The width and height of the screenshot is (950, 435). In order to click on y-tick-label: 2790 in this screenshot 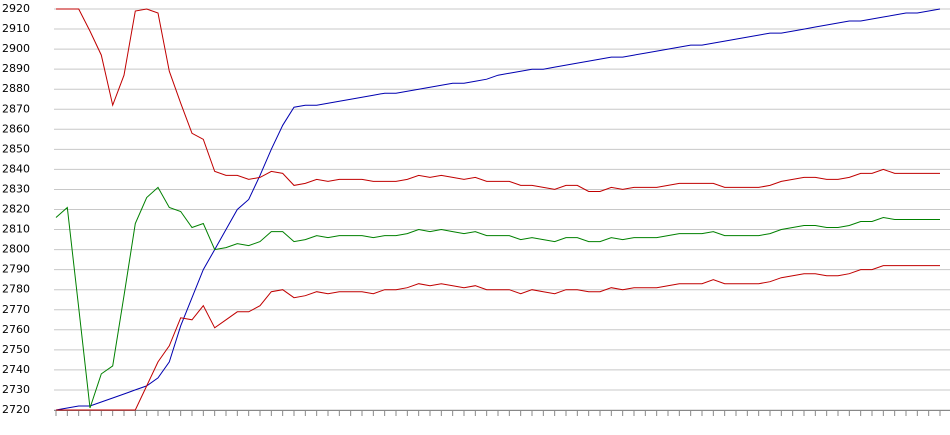, I will do `click(16, 269)`.